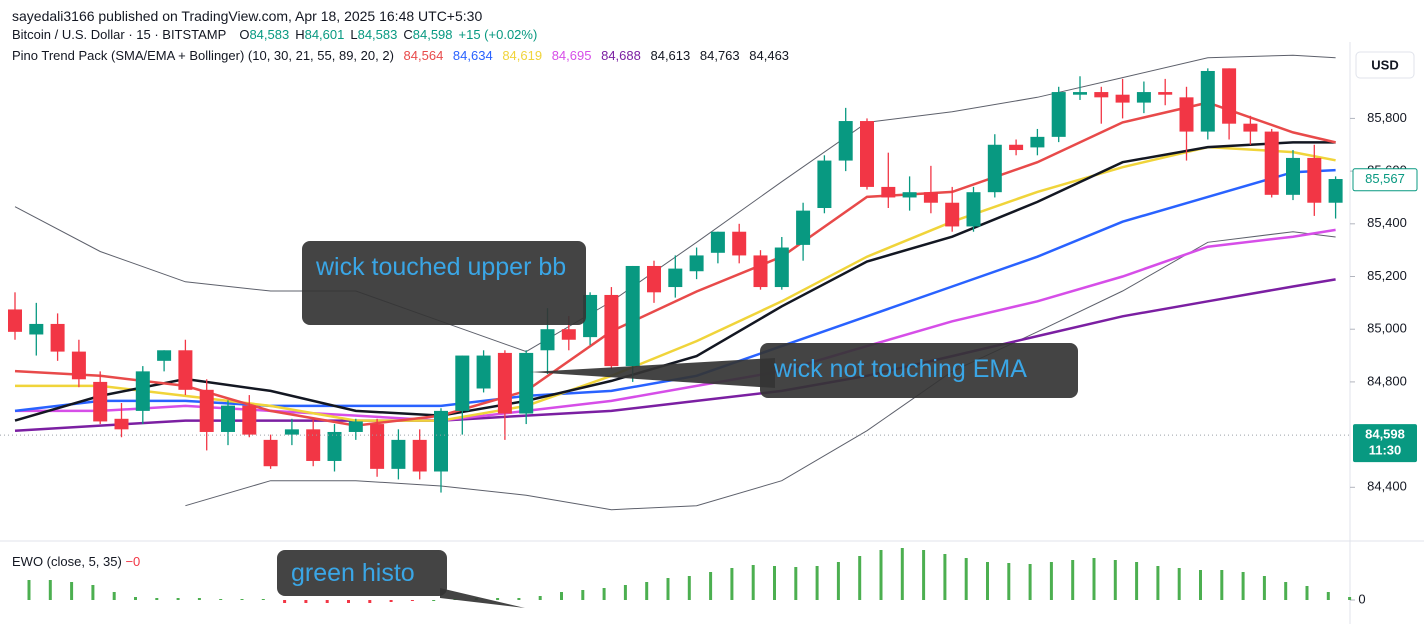  Describe the element at coordinates (719, 55) in the screenshot. I see `indicator-value: 84,763` at that location.